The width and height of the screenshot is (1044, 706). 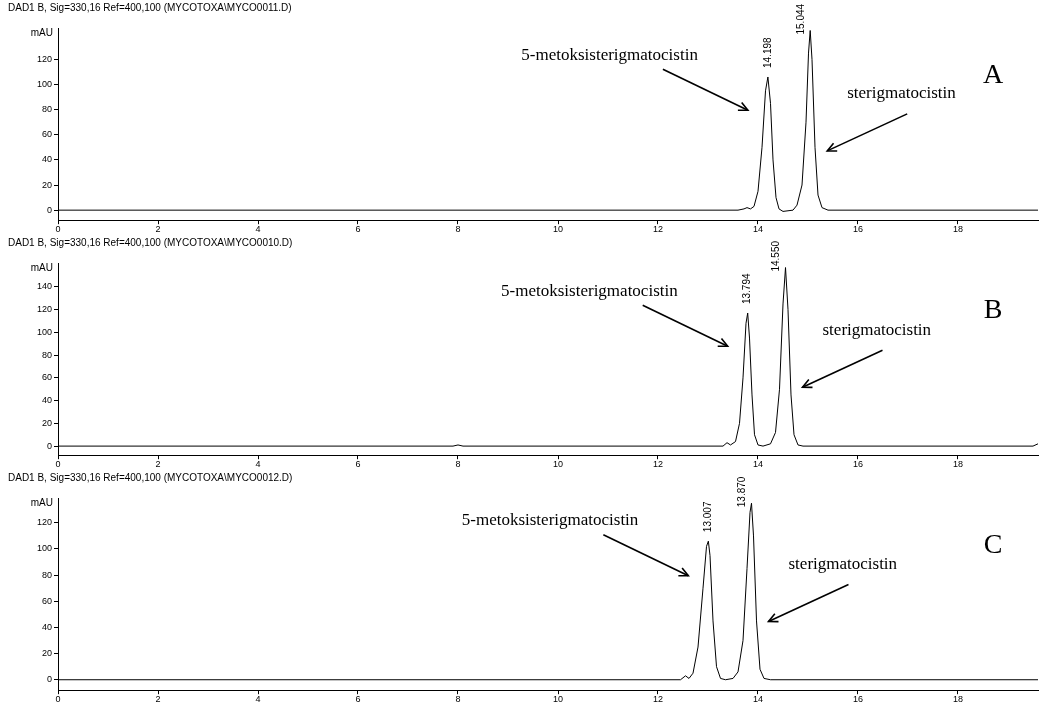 What do you see at coordinates (993, 544) in the screenshot?
I see `annotation: C` at bounding box center [993, 544].